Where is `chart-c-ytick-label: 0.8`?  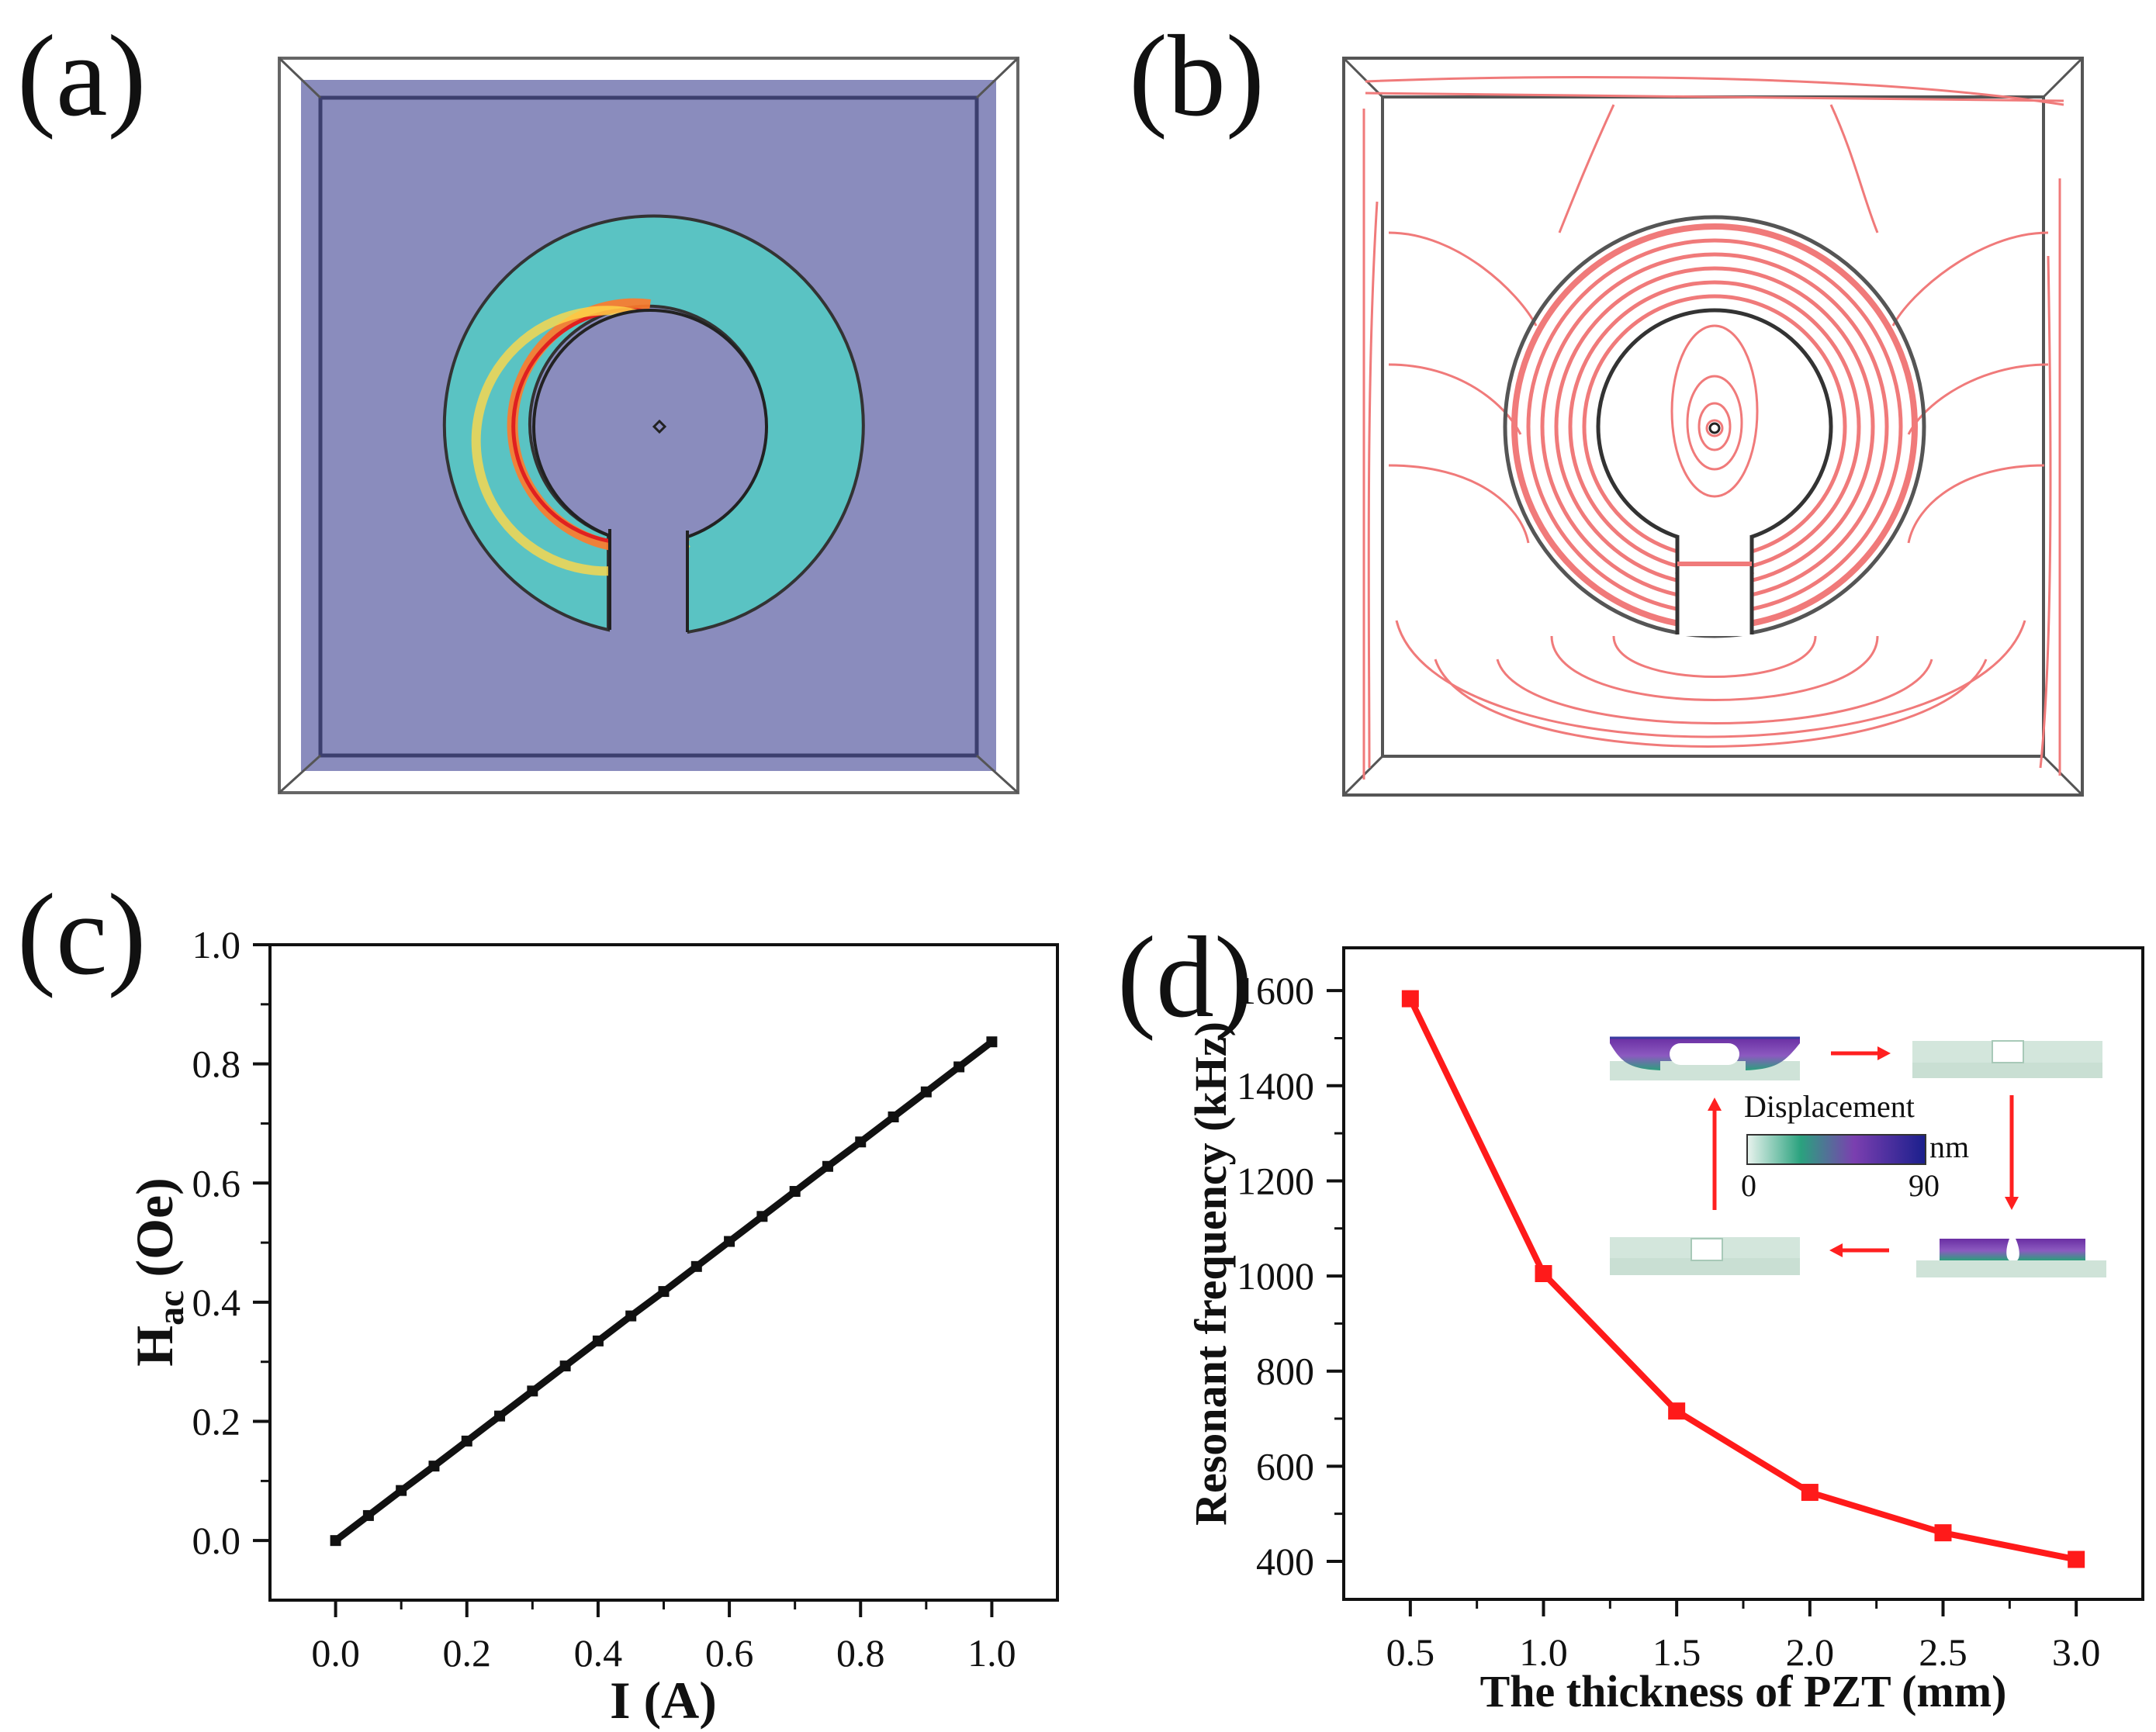
chart-c-ytick-label: 0.8 is located at coordinates (216, 1064).